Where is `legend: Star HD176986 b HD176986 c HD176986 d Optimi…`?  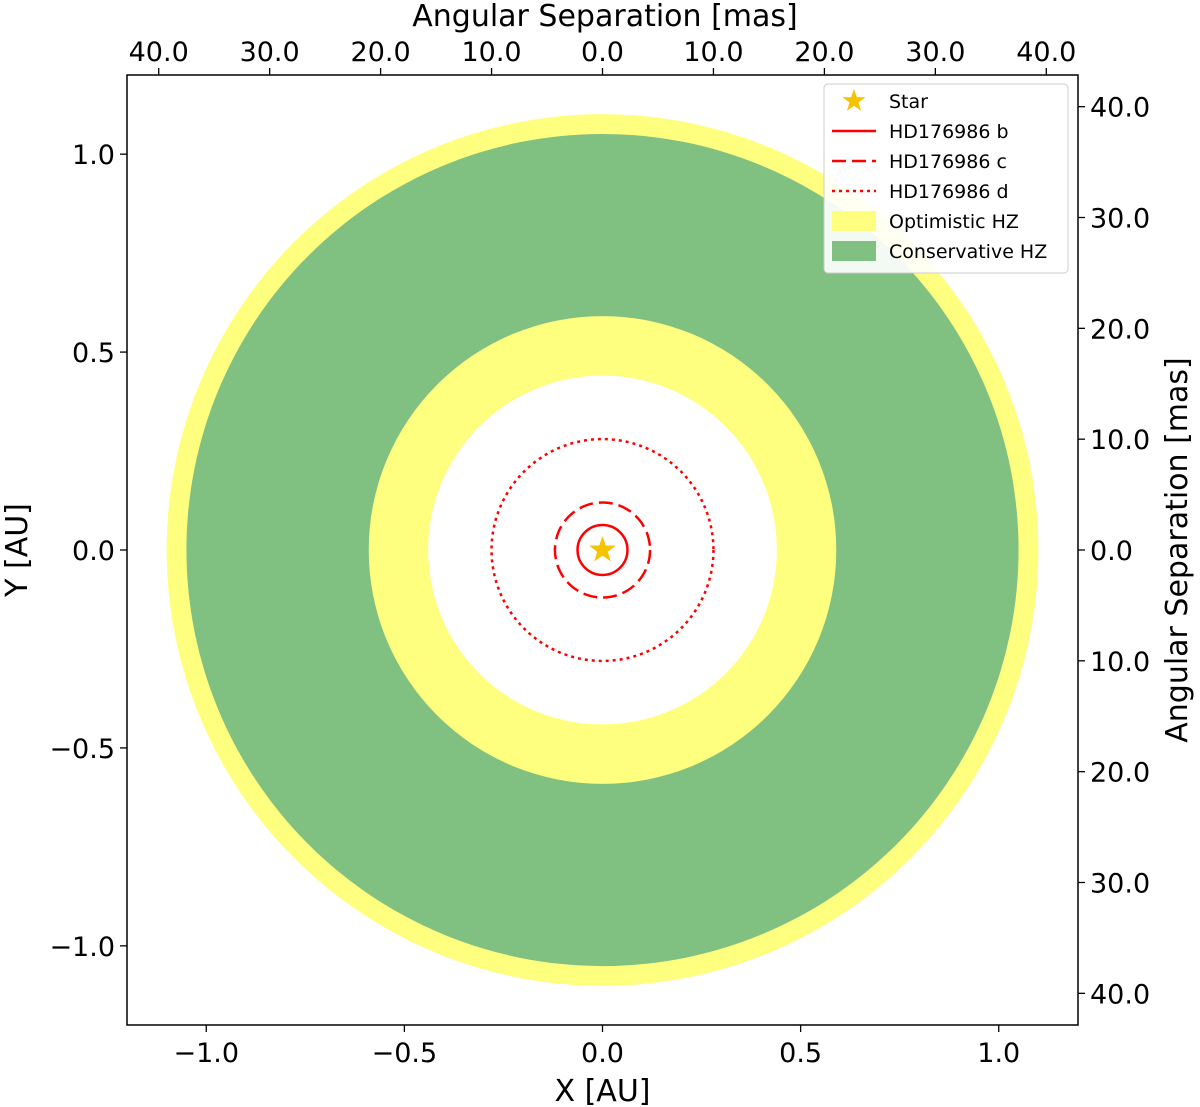
legend: Star HD176986 b HD176986 c HD176986 d Optimi… is located at coordinates (946, 178).